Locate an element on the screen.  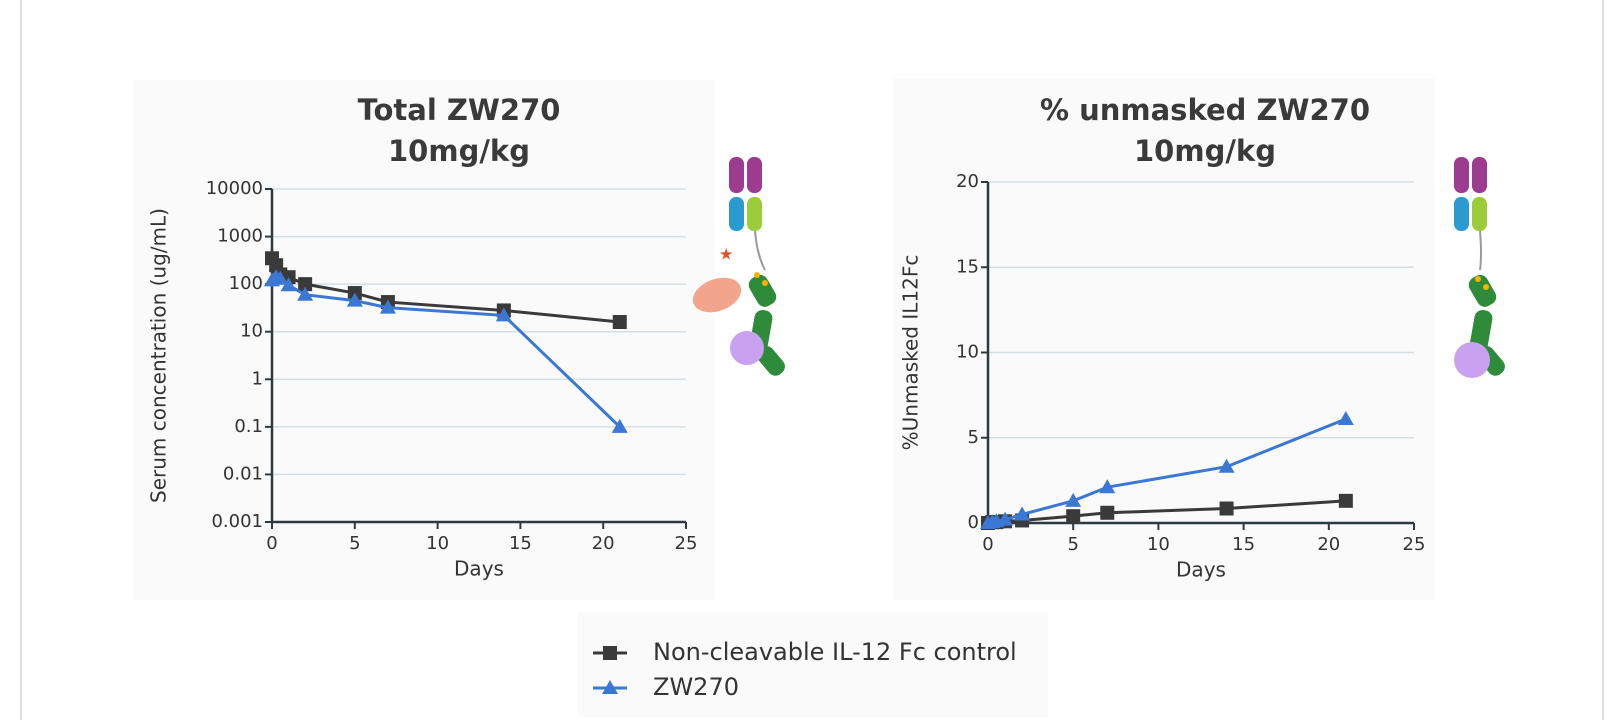
legend-panel is located at coordinates (813, 664).